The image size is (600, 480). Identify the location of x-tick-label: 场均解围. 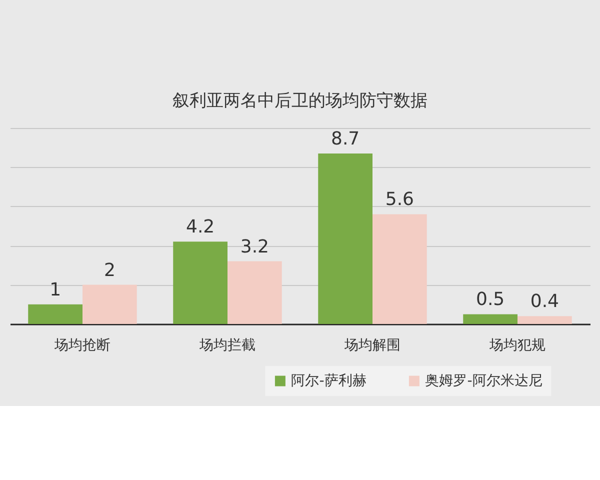
(372, 346).